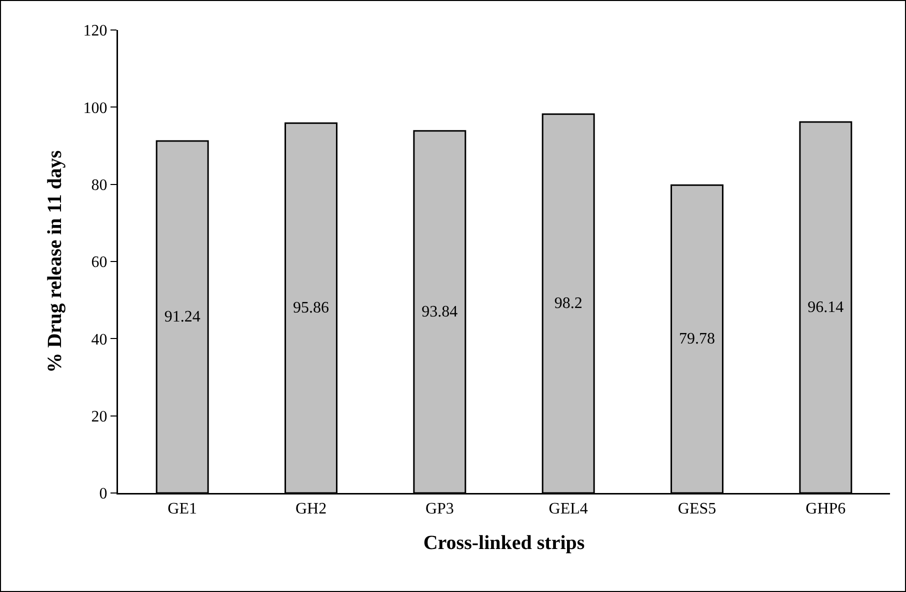 This screenshot has height=592, width=906. What do you see at coordinates (311, 308) in the screenshot?
I see `data-label: 95.86` at bounding box center [311, 308].